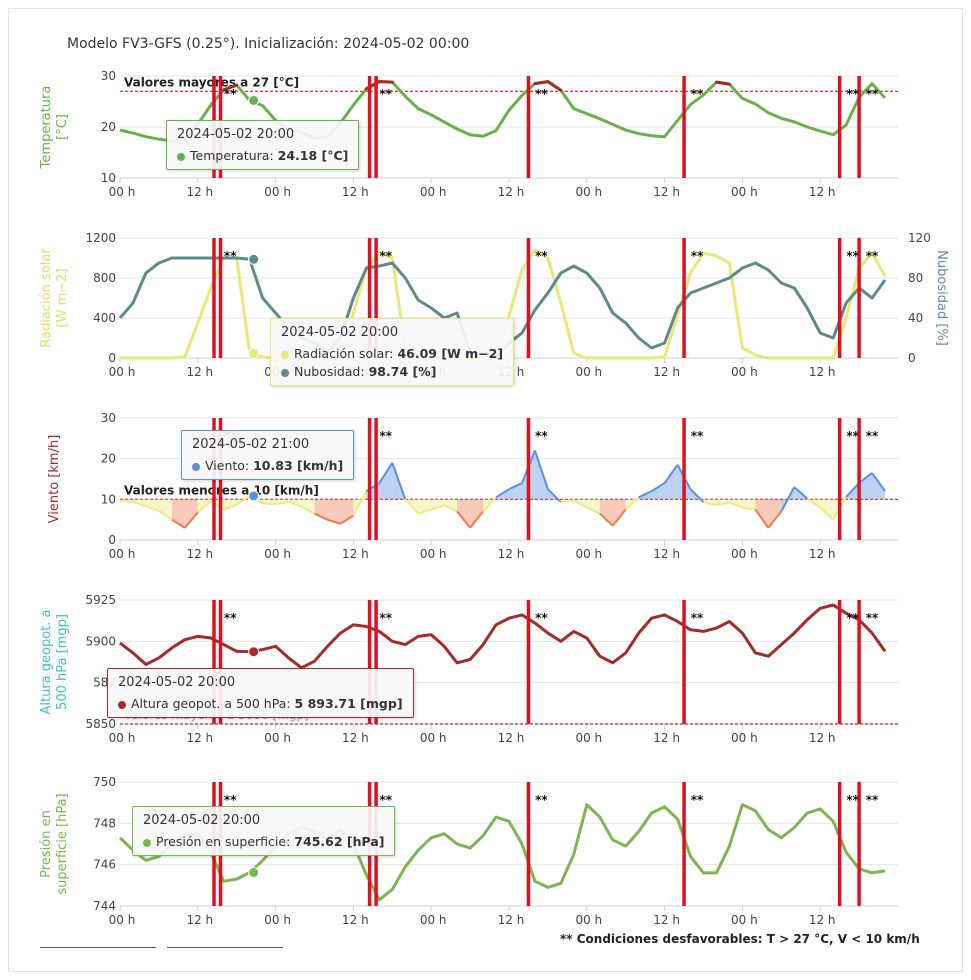 The image size is (971, 980). What do you see at coordinates (263, 145) in the screenshot?
I see `tooltip-temperature: 2024-05-02 20:00 Temperatura: 24.18 [°C]` at bounding box center [263, 145].